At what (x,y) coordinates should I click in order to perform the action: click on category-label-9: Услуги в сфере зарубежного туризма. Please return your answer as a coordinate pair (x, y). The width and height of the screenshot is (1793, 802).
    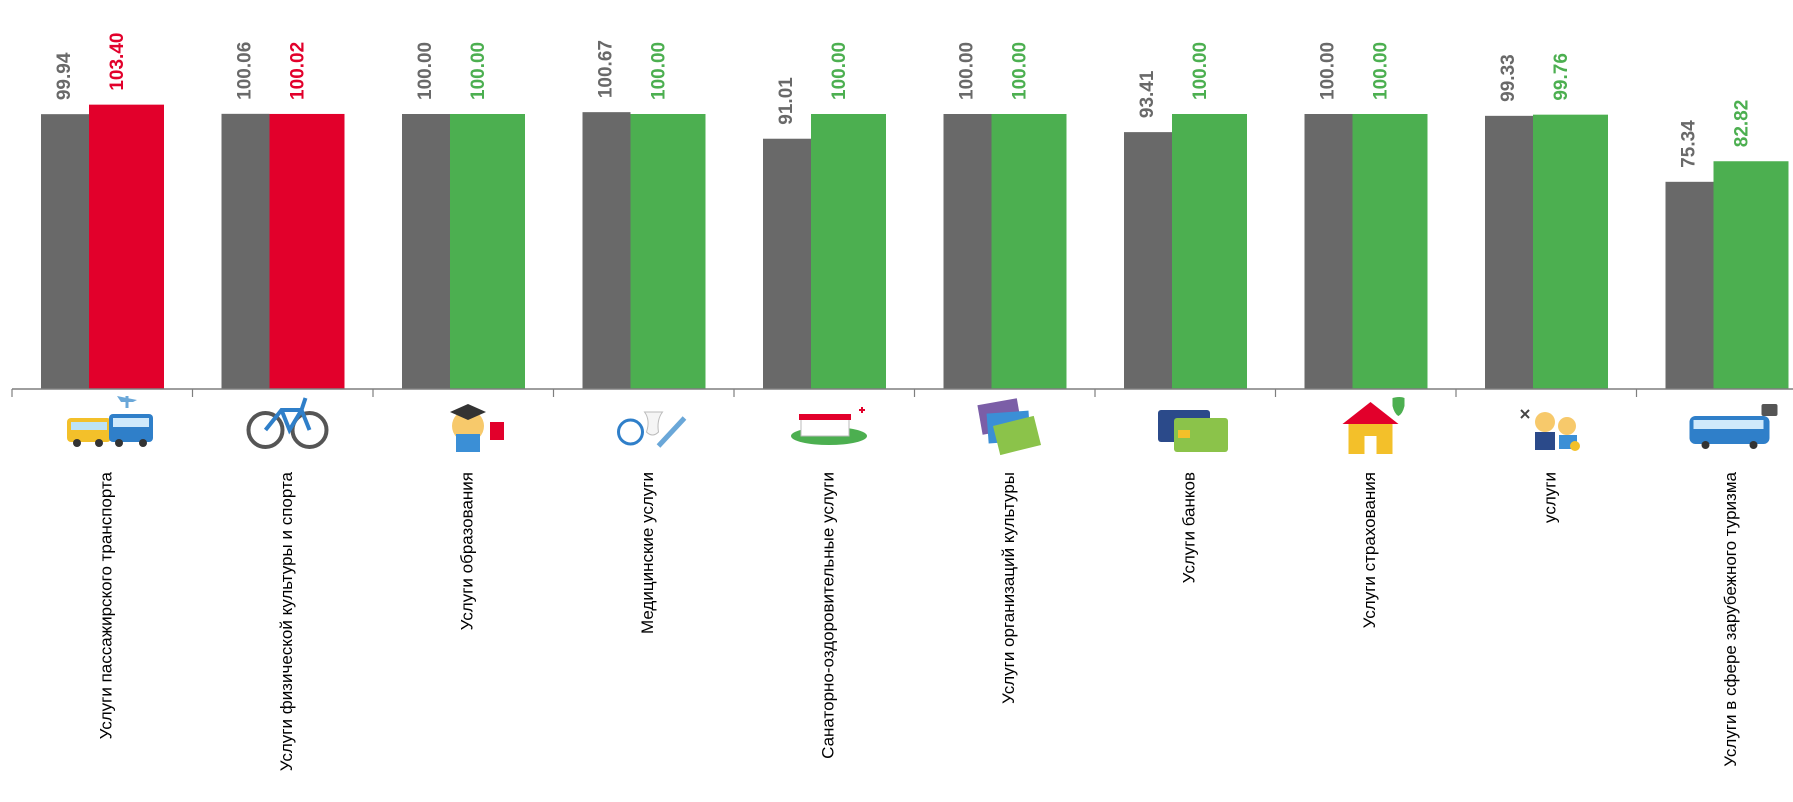
    Looking at the image, I should click on (1730, 618).